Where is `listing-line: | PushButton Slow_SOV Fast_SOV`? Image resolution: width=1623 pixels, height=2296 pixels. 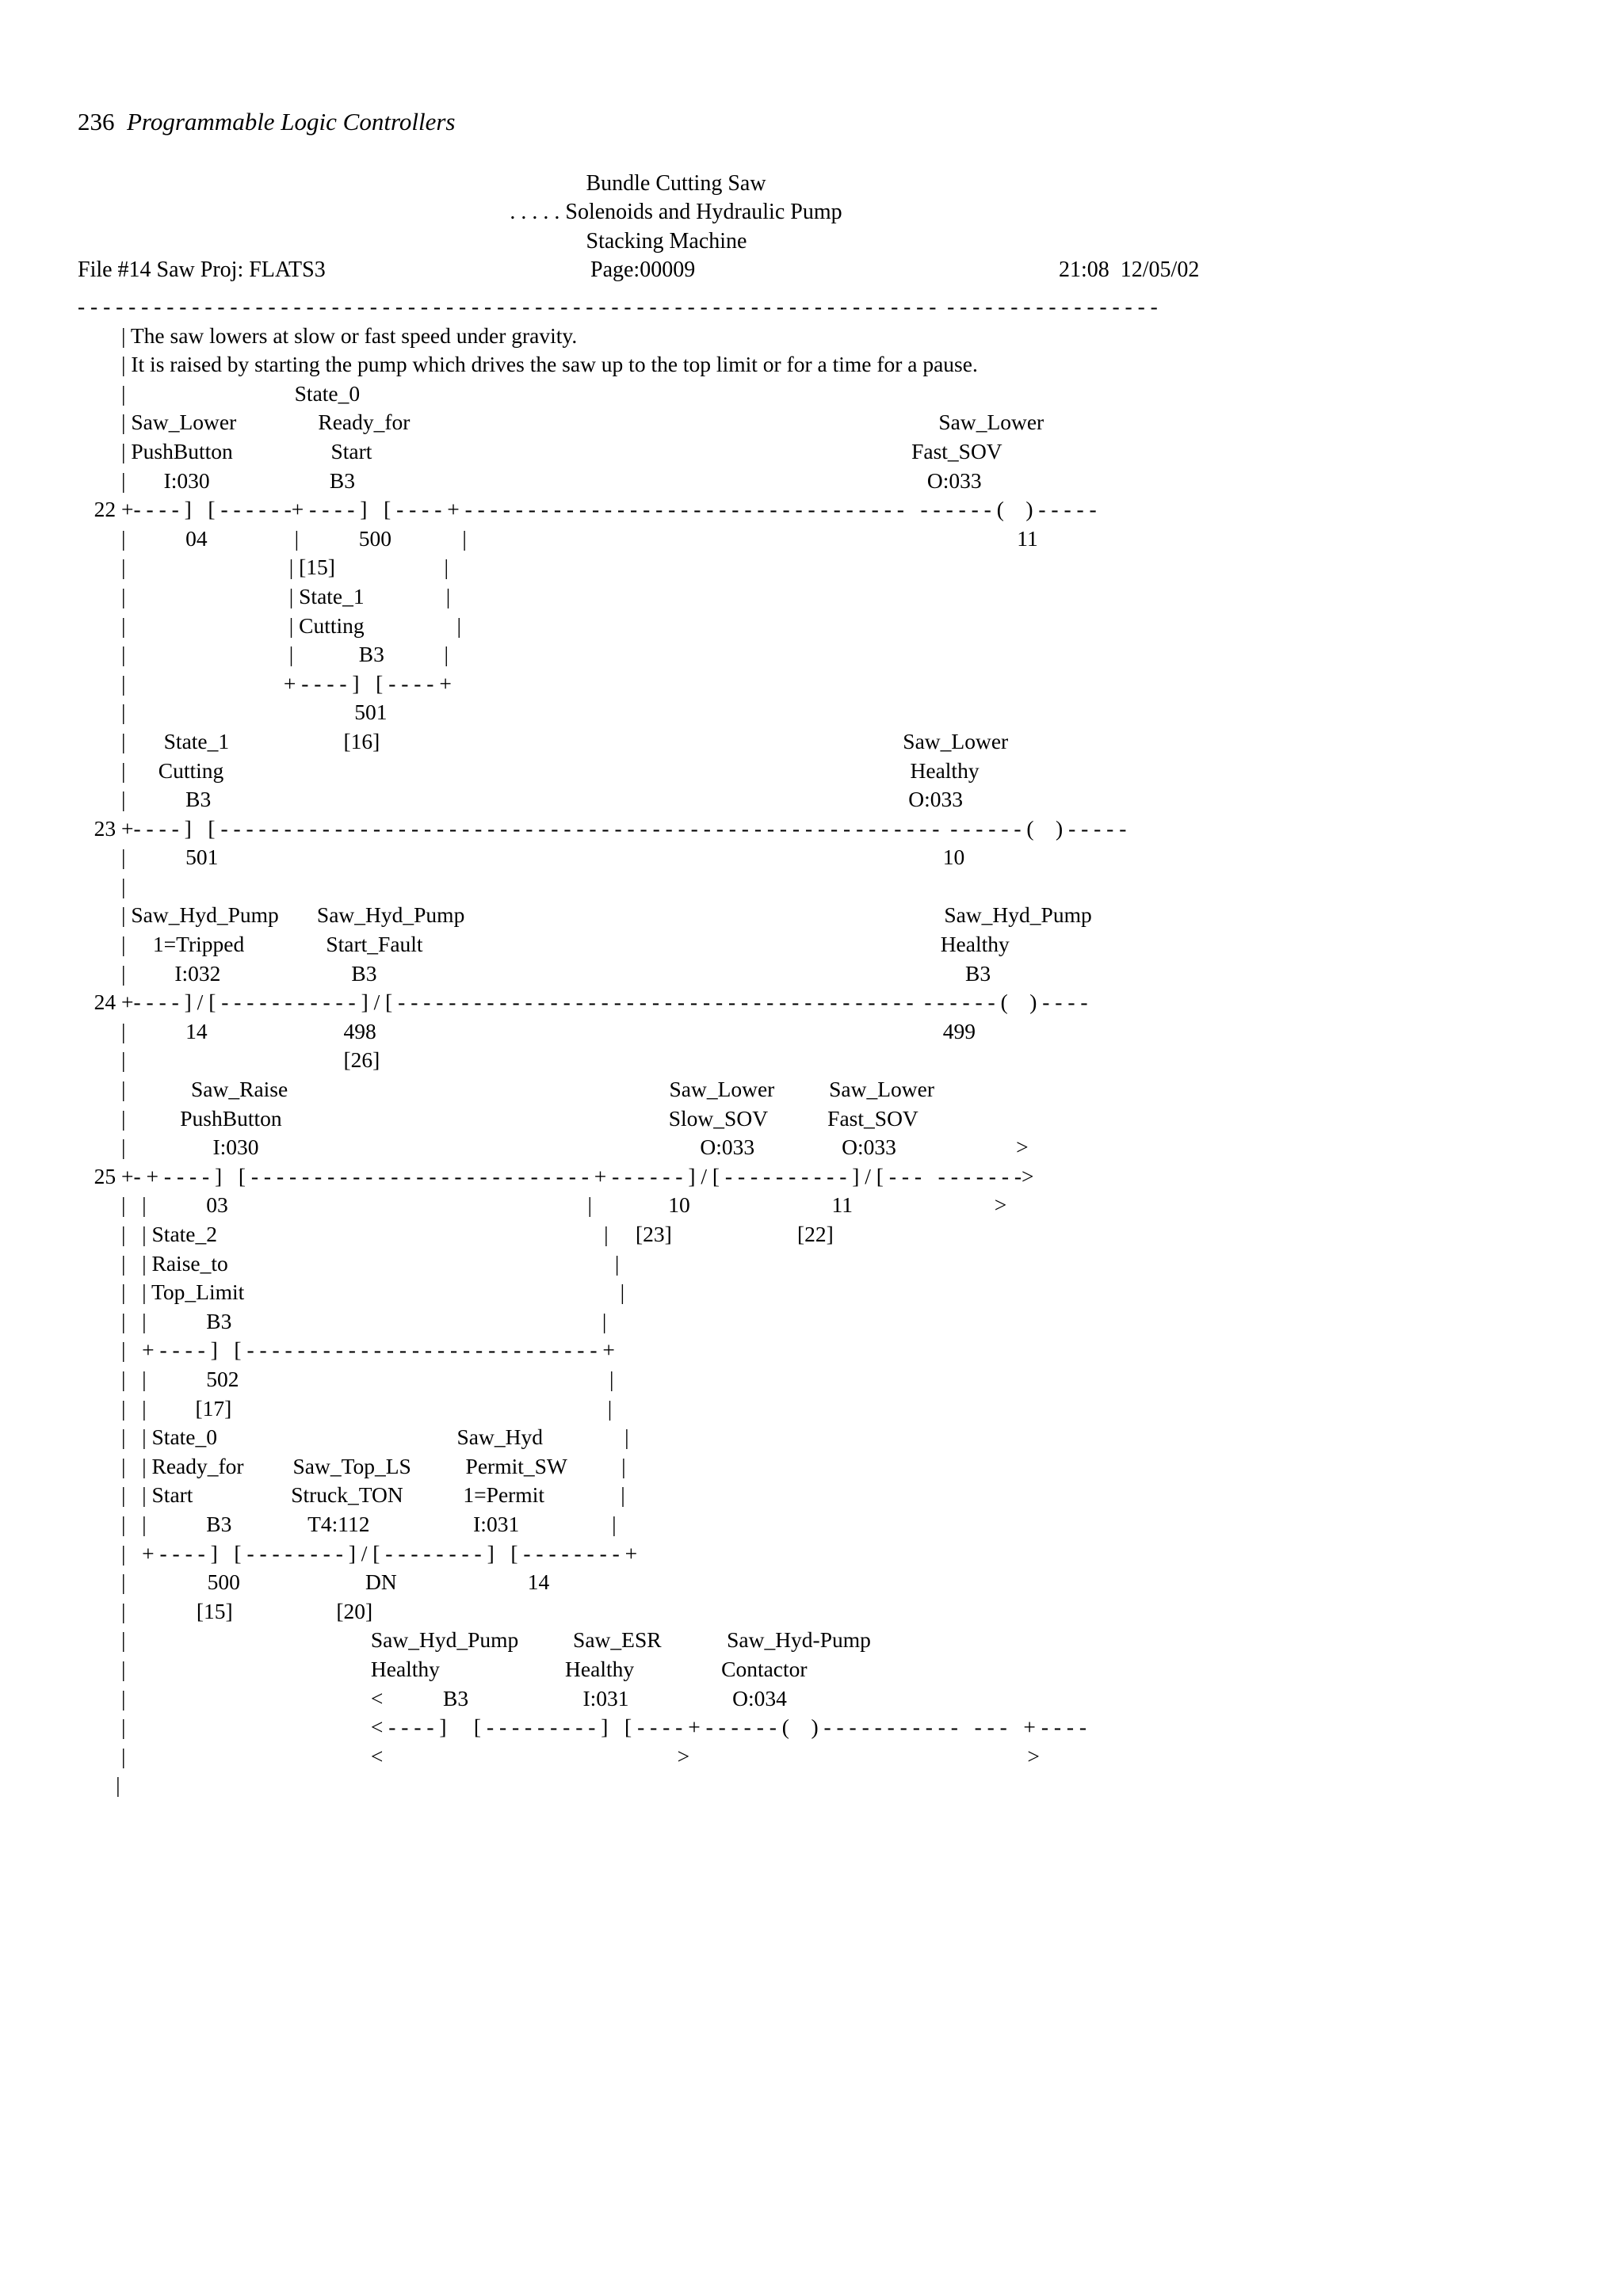 listing-line: | PushButton Slow_SOV Fast_SOV is located at coordinates (498, 1118).